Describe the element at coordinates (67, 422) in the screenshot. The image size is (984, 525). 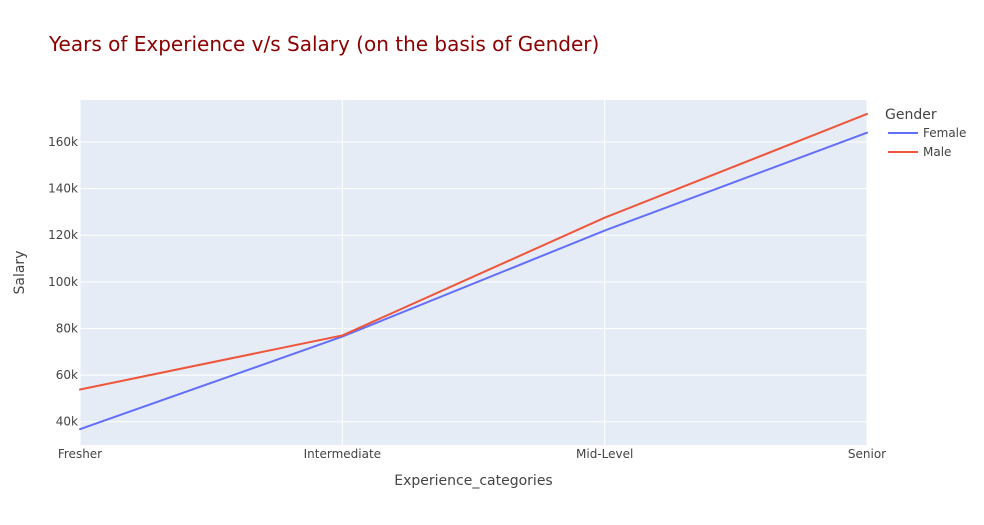
I see `y-tick-label: 40k` at that location.